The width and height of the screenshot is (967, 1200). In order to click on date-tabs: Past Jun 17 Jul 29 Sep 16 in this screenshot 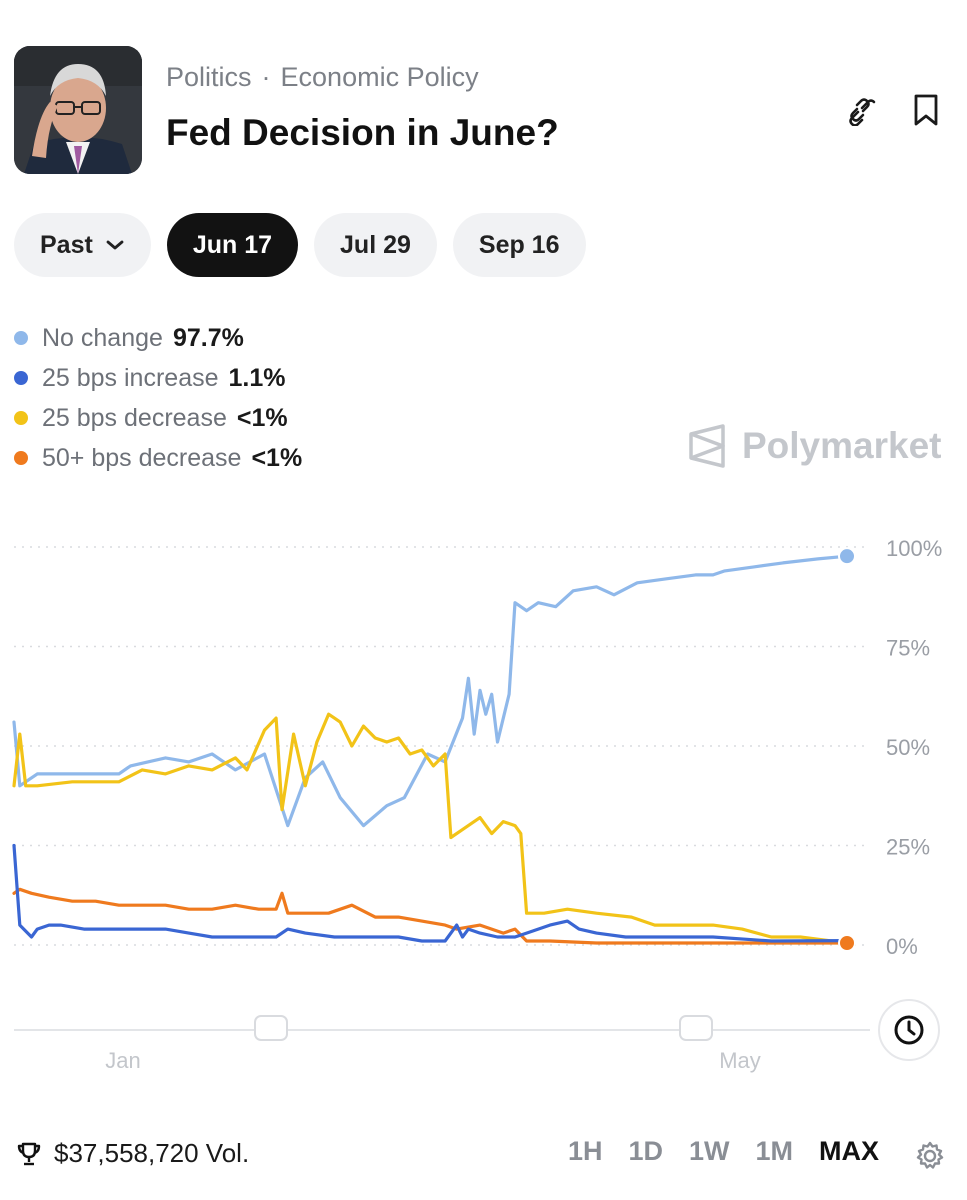, I will do `click(300, 245)`.